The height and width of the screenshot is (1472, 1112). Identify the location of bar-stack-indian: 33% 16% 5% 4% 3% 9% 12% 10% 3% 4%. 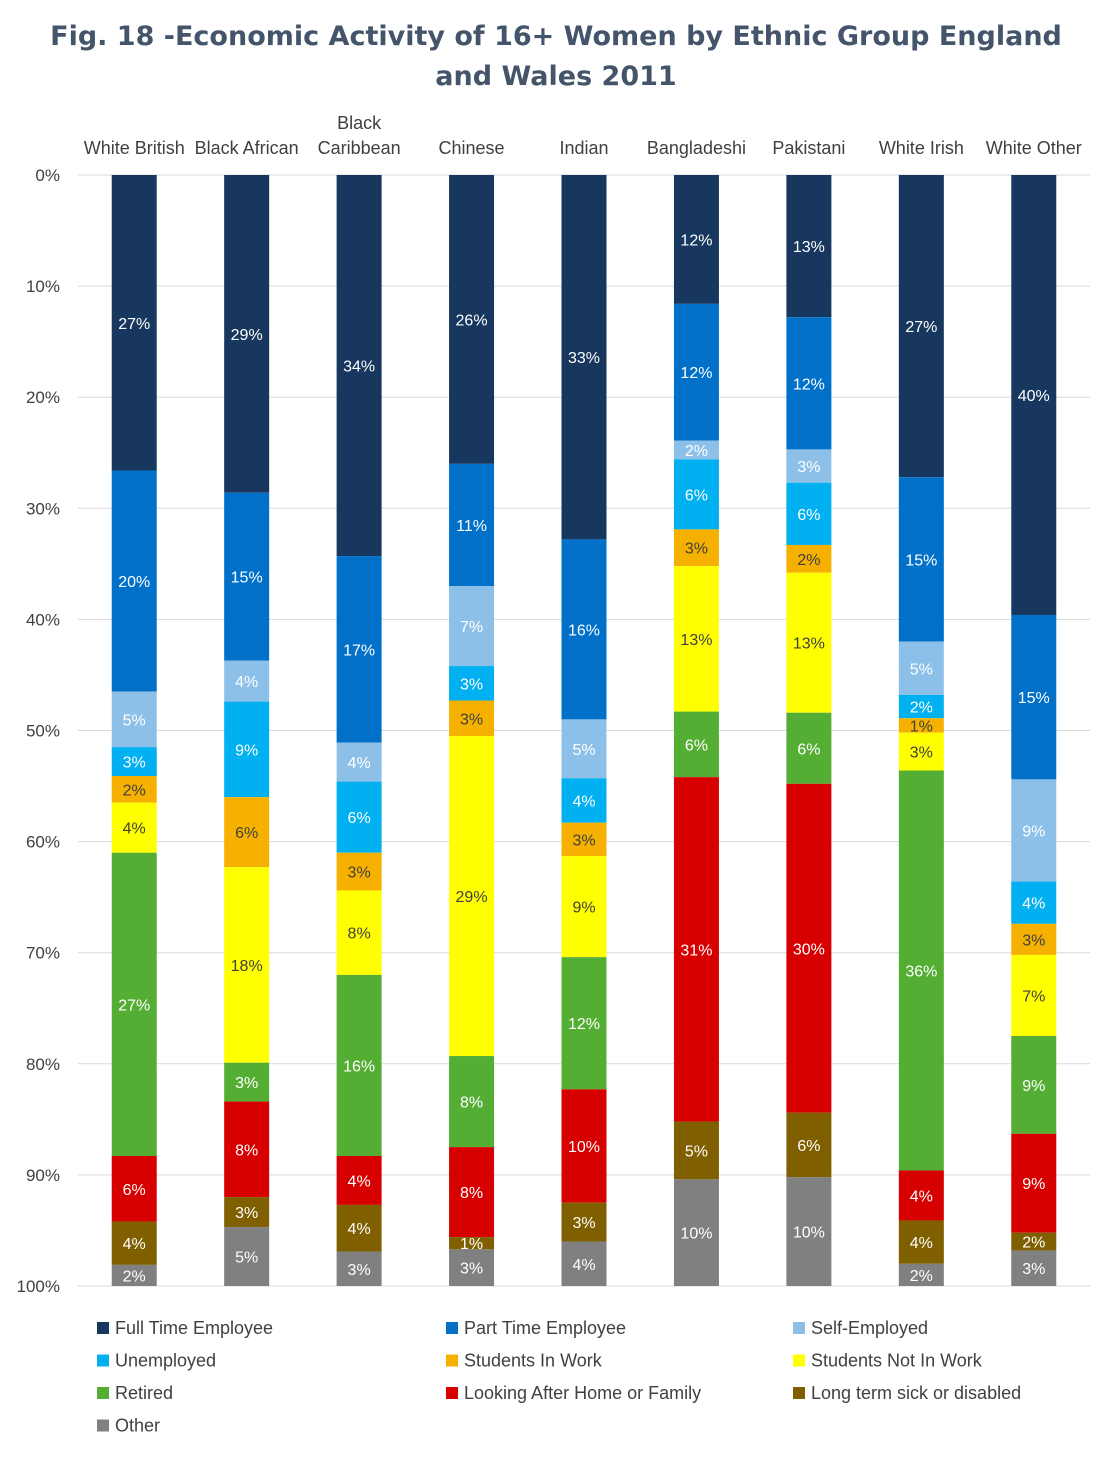
(584, 730).